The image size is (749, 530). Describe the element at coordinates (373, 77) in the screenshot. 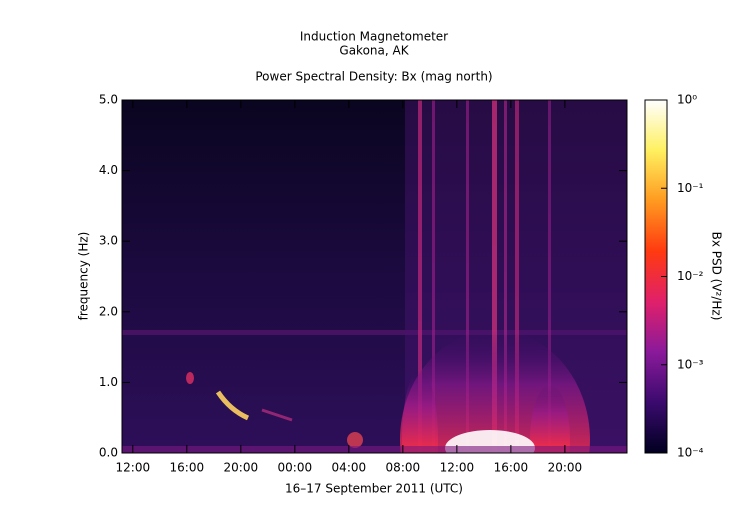

I see `plot-title: Power Spectral Density: Bx (mag north)` at that location.